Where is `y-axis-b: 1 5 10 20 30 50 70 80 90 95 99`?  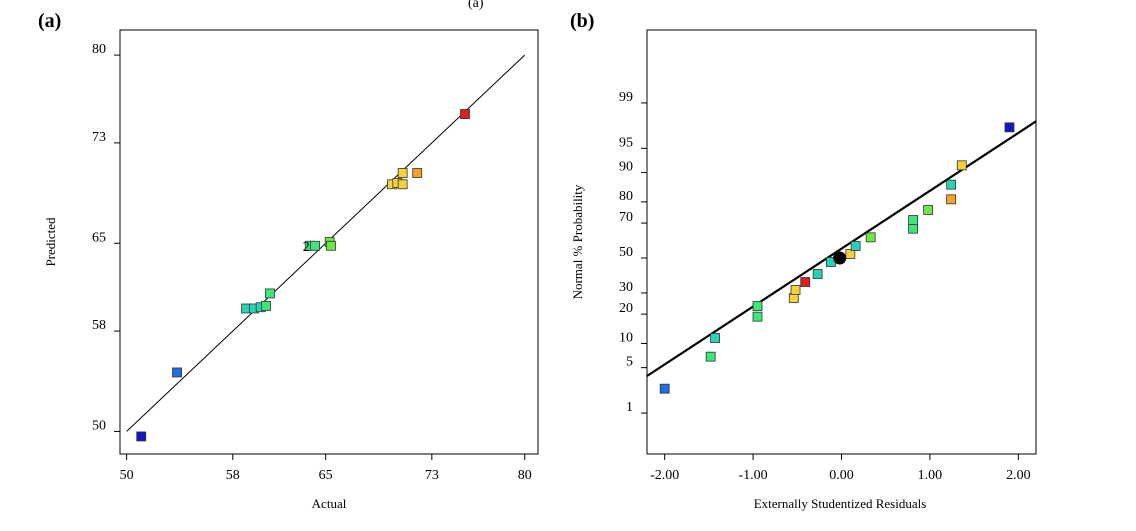 y-axis-b: 1 5 10 20 30 50 70 80 90 95 99 is located at coordinates (633, 252).